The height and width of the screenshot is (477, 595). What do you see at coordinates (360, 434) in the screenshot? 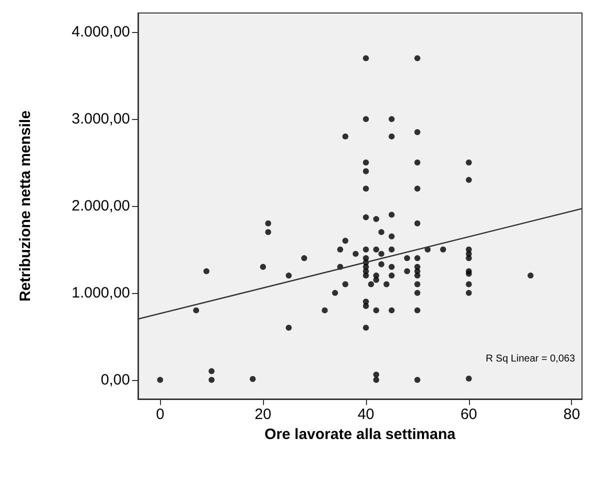
I see `x-axis-title: Ore lavorate alla settimana` at bounding box center [360, 434].